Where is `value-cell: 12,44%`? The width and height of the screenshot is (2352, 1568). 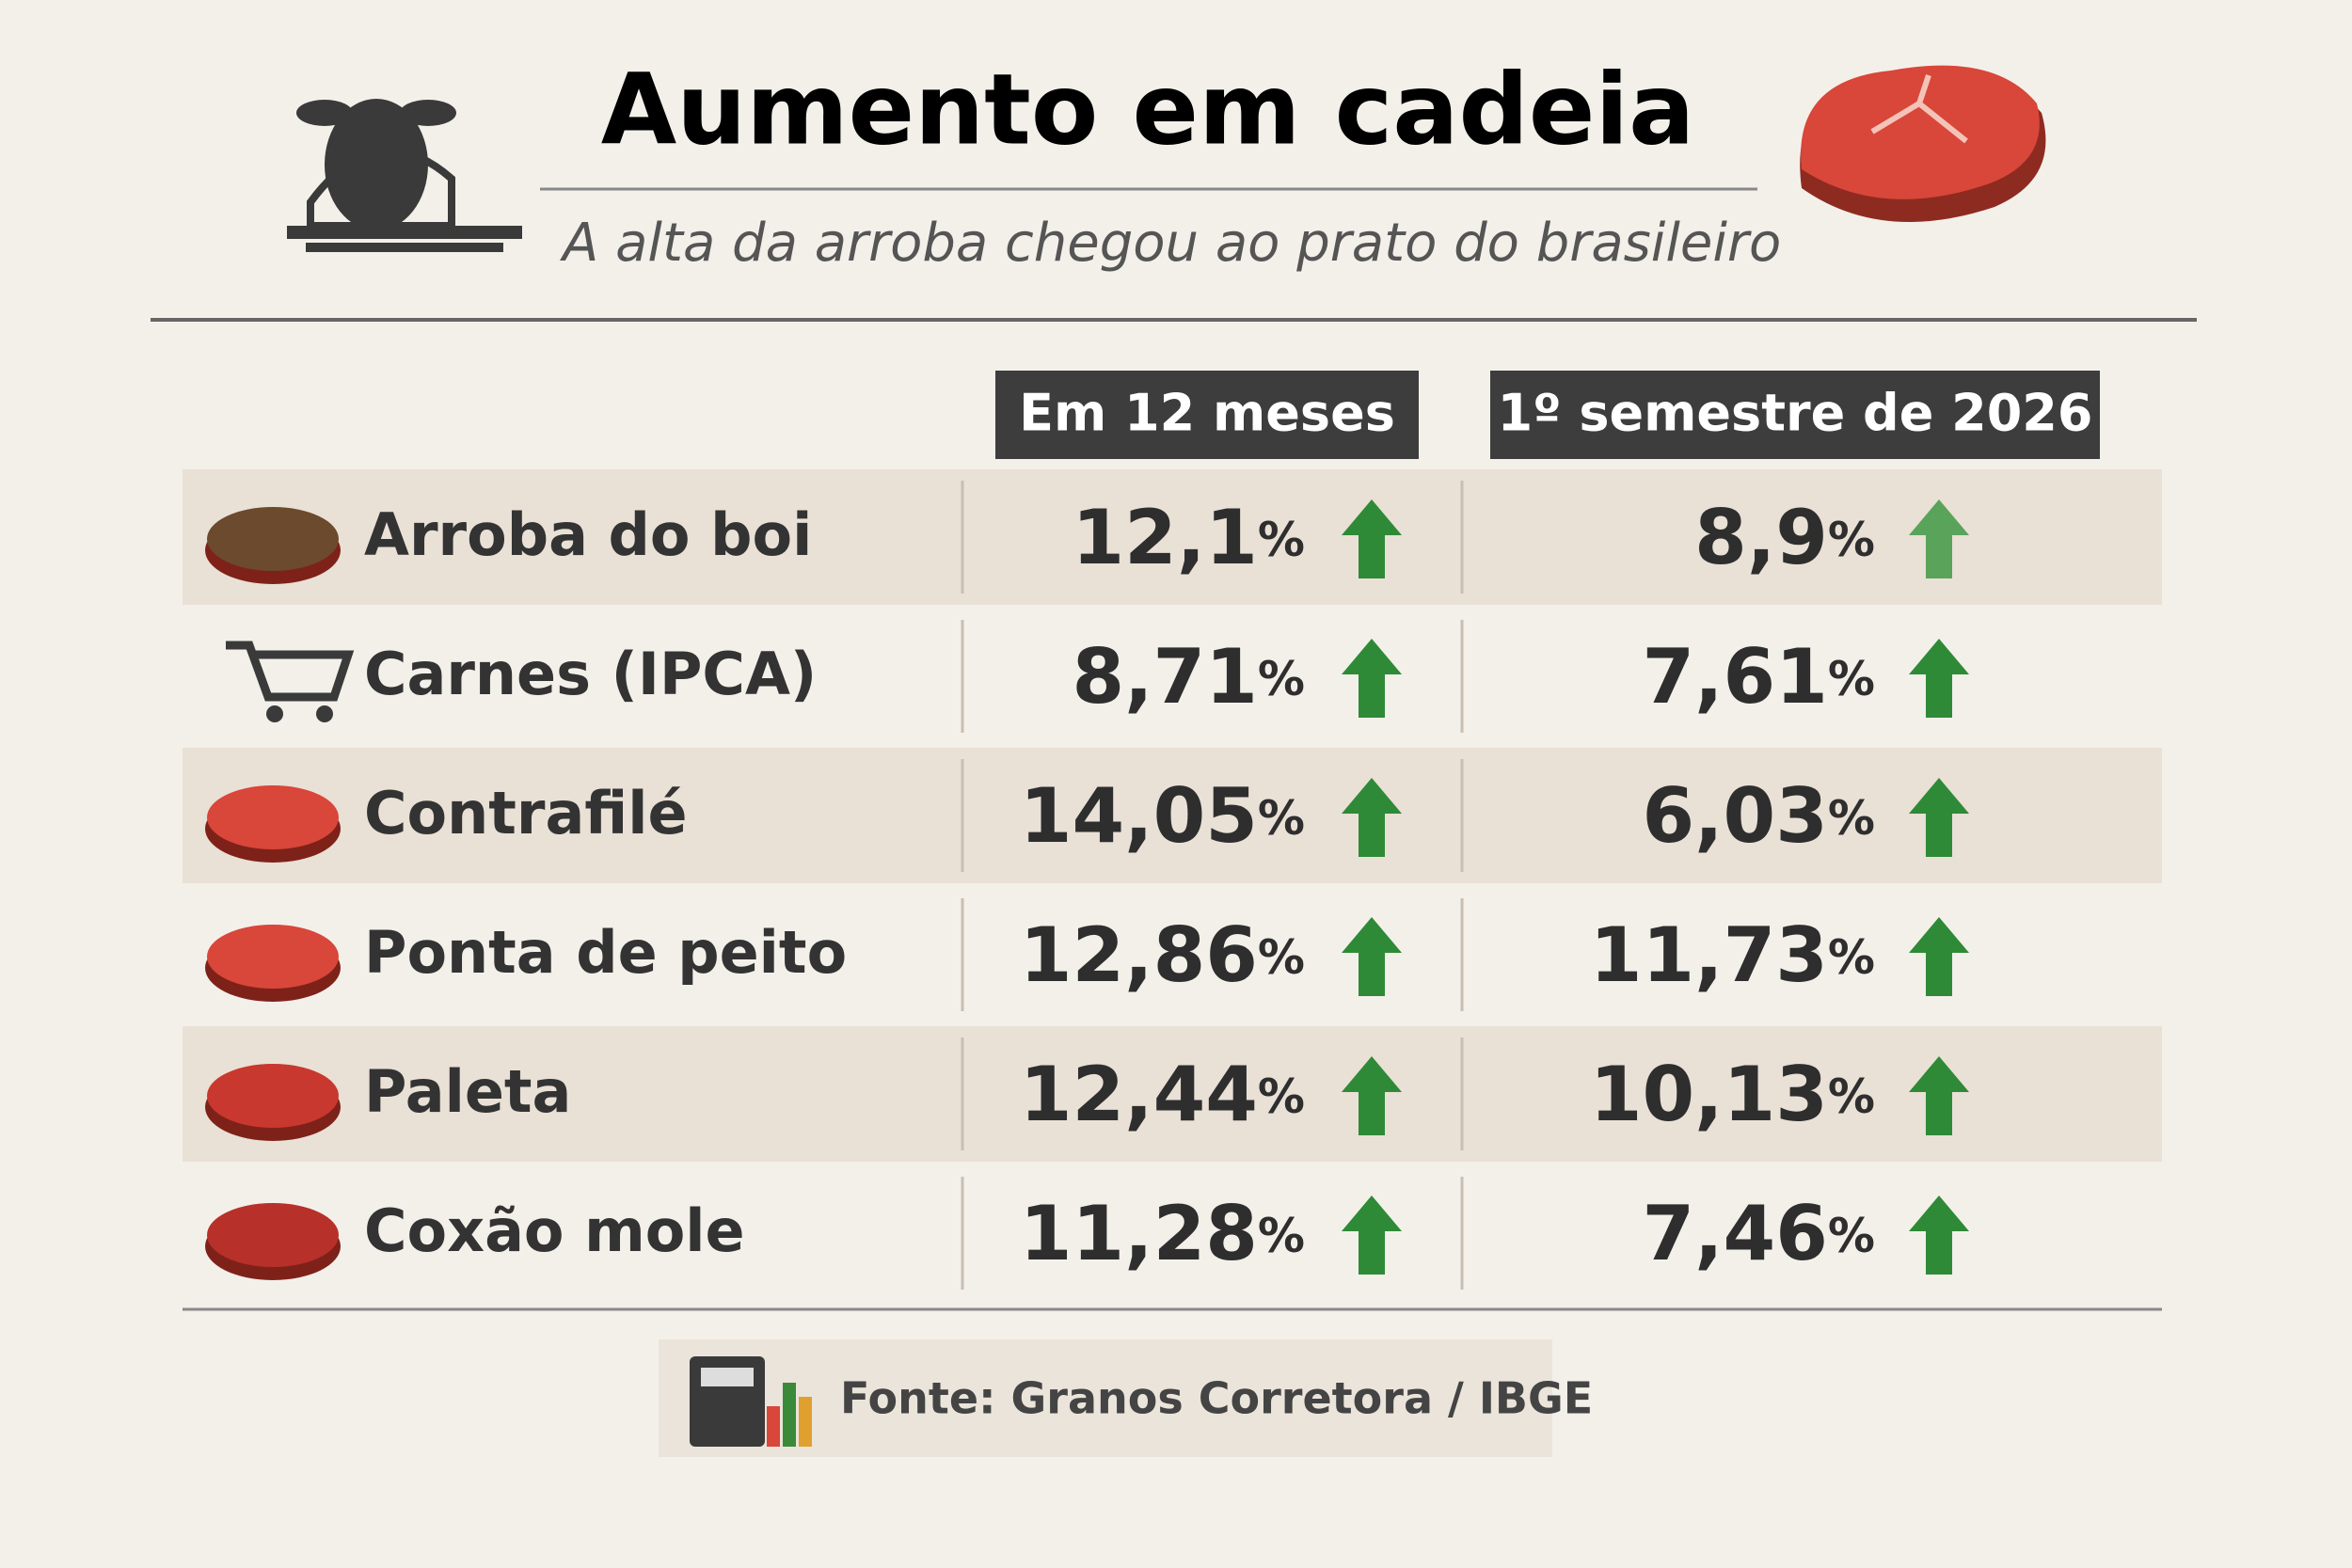
value-cell: 12,44% is located at coordinates (1162, 1095).